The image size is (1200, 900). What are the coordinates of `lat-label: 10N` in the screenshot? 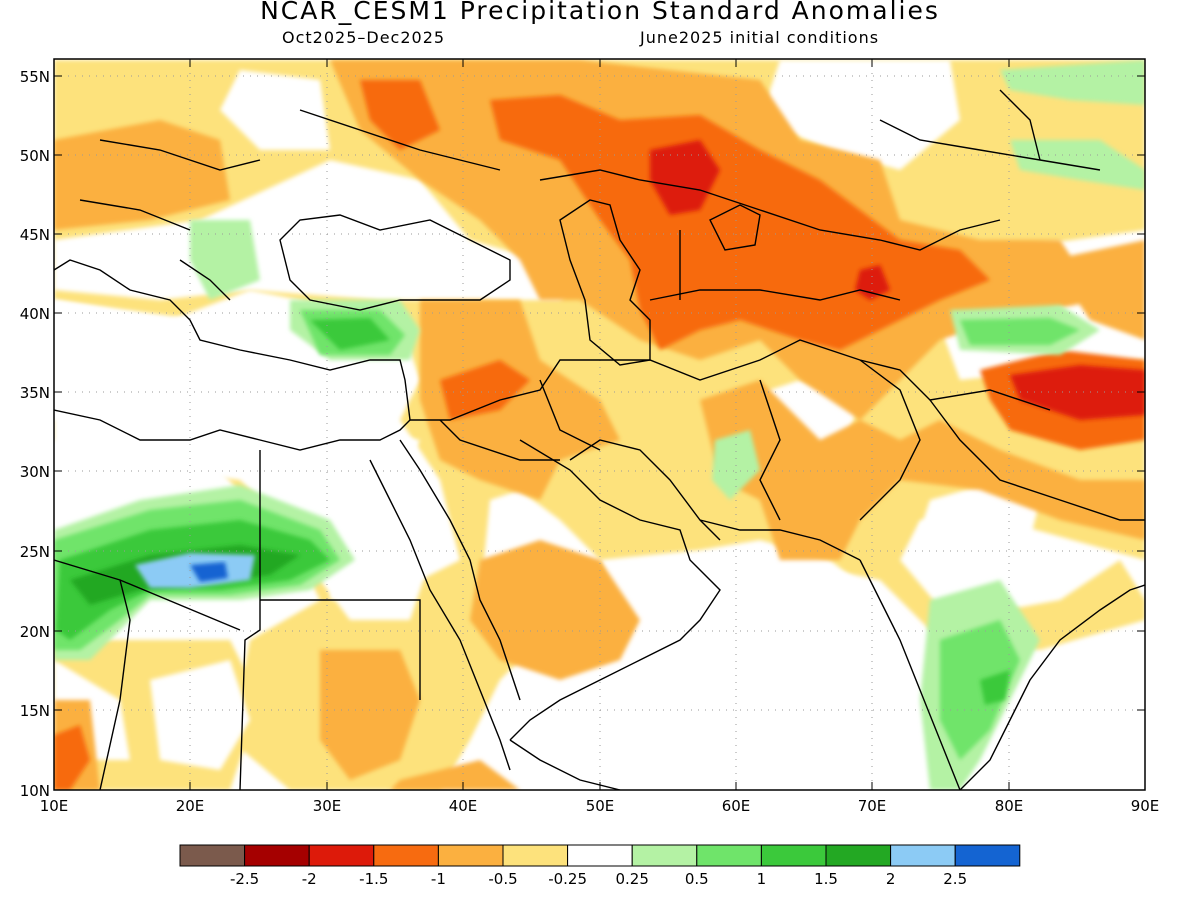 It's located at (35, 791).